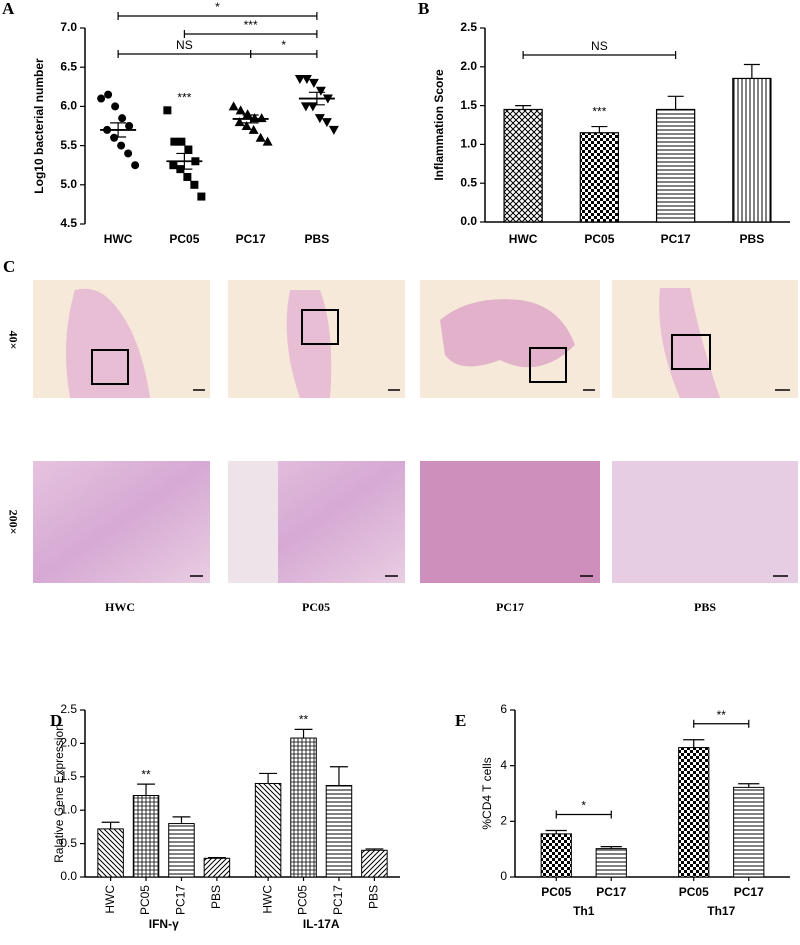 The height and width of the screenshot is (945, 800). What do you see at coordinates (68, 106) in the screenshot?
I see `y-tick-label: 6.0` at bounding box center [68, 106].